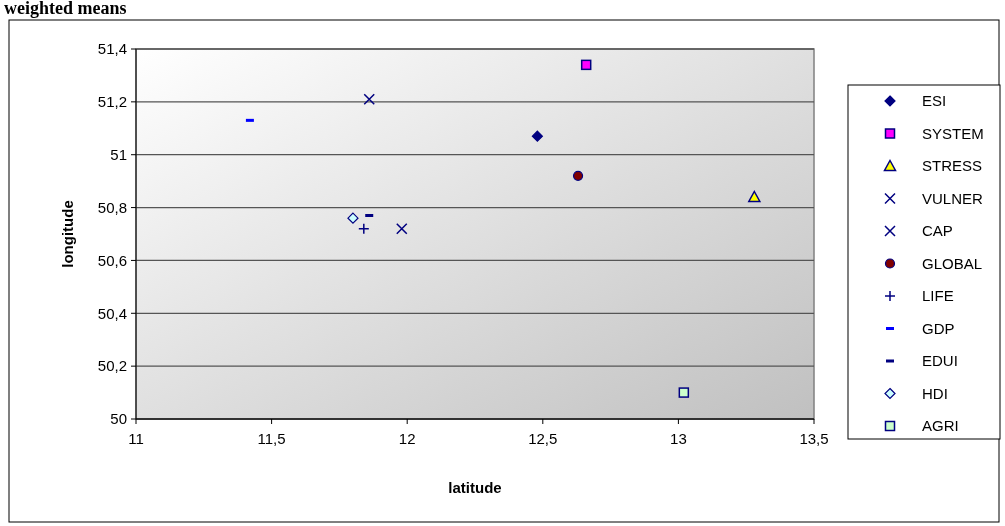  I want to click on y-tick-label: 50,6, so click(112, 260).